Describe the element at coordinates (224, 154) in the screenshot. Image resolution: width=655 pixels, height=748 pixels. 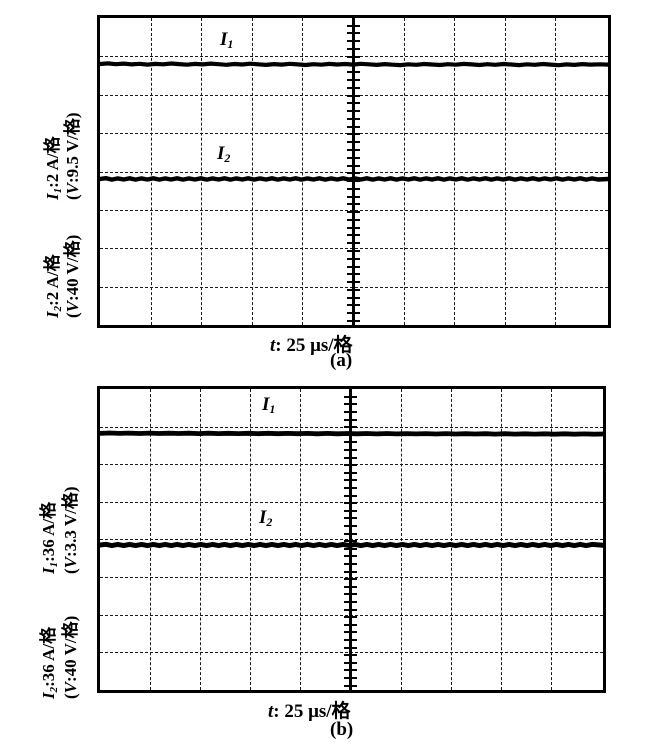
I see `panel-a-label-i2: I2` at that location.